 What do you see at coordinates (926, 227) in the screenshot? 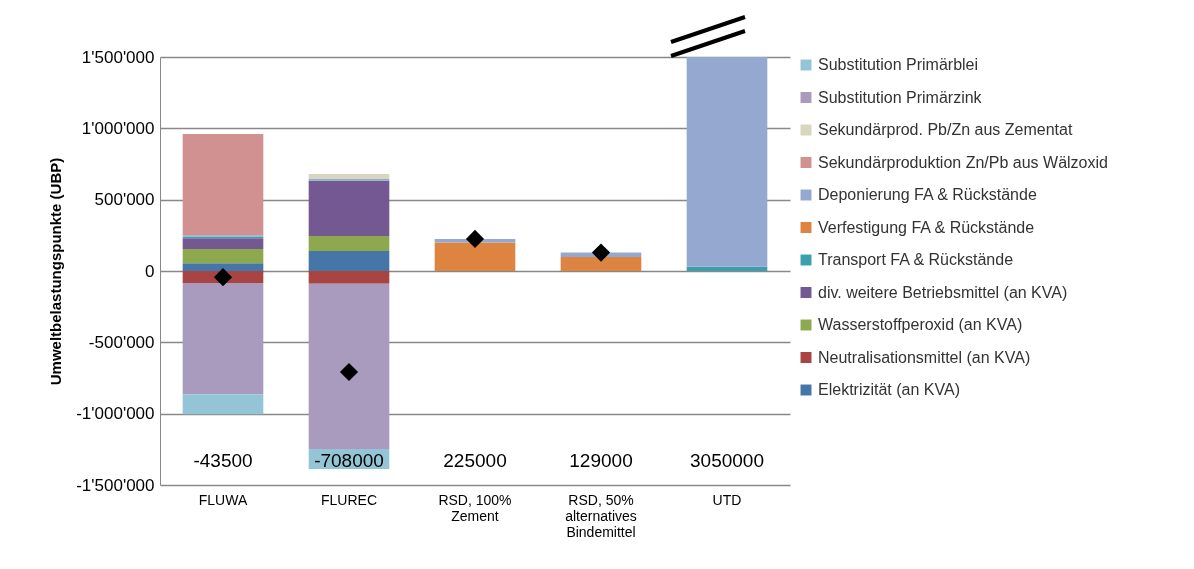
I see `legend-label: Verfestigung FA & Rückstände` at bounding box center [926, 227].